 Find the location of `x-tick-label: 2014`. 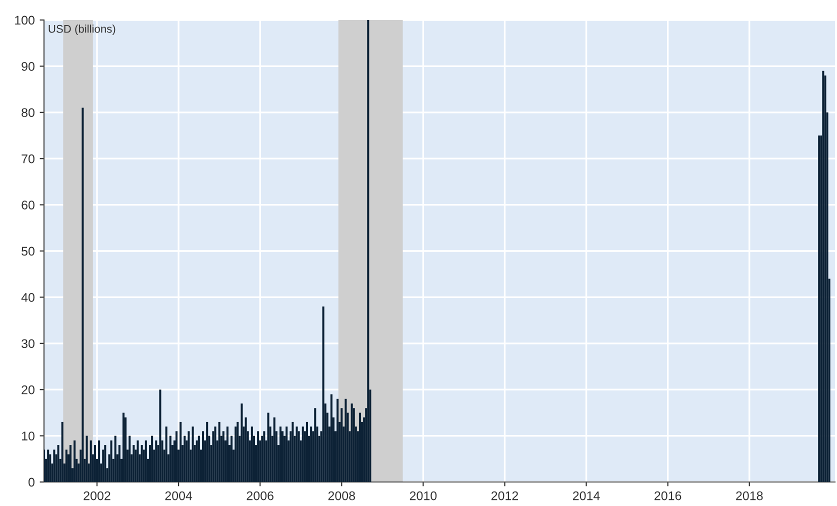

x-tick-label: 2014 is located at coordinates (586, 495).